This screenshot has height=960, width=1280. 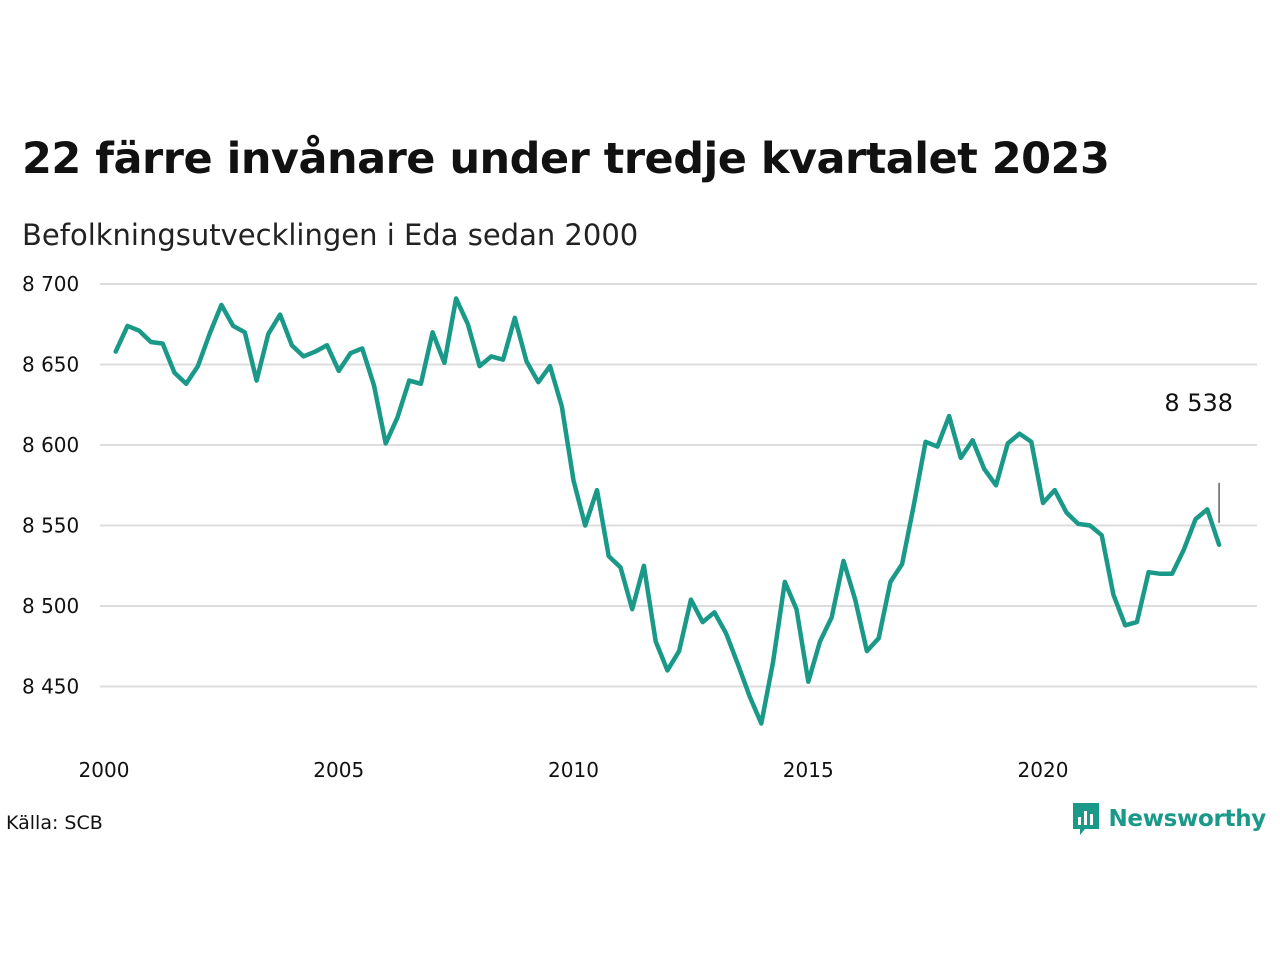 I want to click on x-tick-label: 2015, so click(x=808, y=770).